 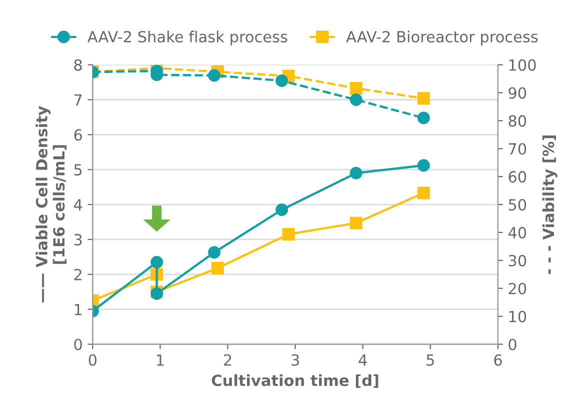 What do you see at coordinates (51, 204) in the screenshot?
I see `y-axis-title: —— Viable Cell Density [1E6 cells/mL]` at bounding box center [51, 204].